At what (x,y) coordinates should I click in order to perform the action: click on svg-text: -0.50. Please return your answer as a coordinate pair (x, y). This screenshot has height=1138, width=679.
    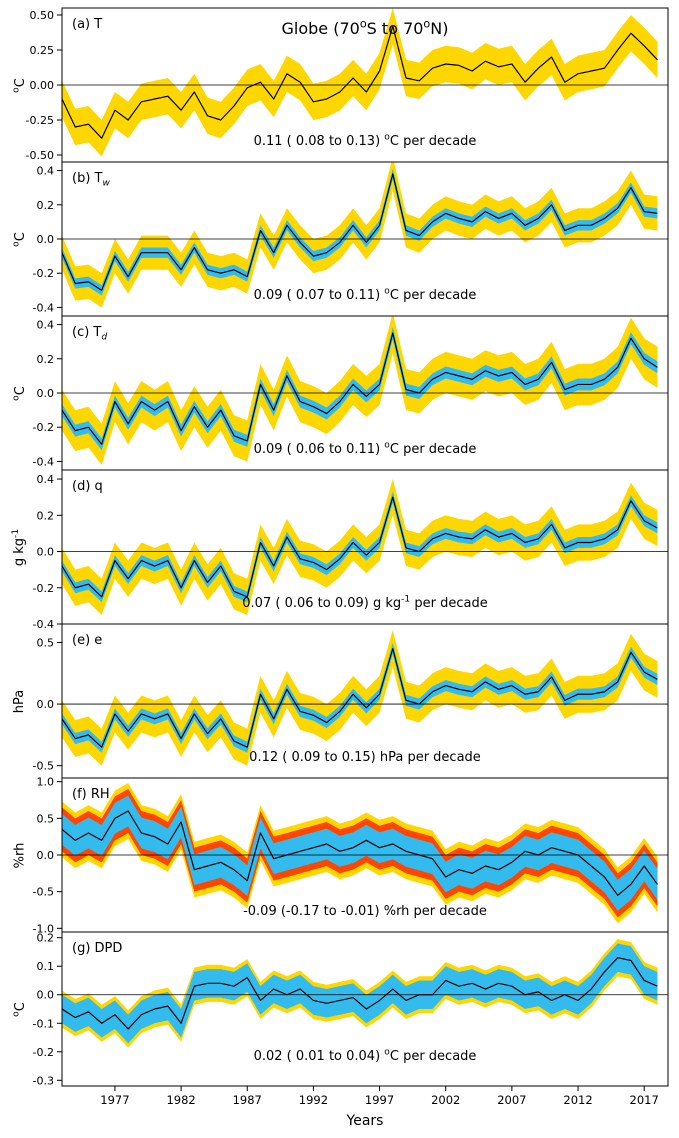
    Looking at the image, I should click on (40, 155).